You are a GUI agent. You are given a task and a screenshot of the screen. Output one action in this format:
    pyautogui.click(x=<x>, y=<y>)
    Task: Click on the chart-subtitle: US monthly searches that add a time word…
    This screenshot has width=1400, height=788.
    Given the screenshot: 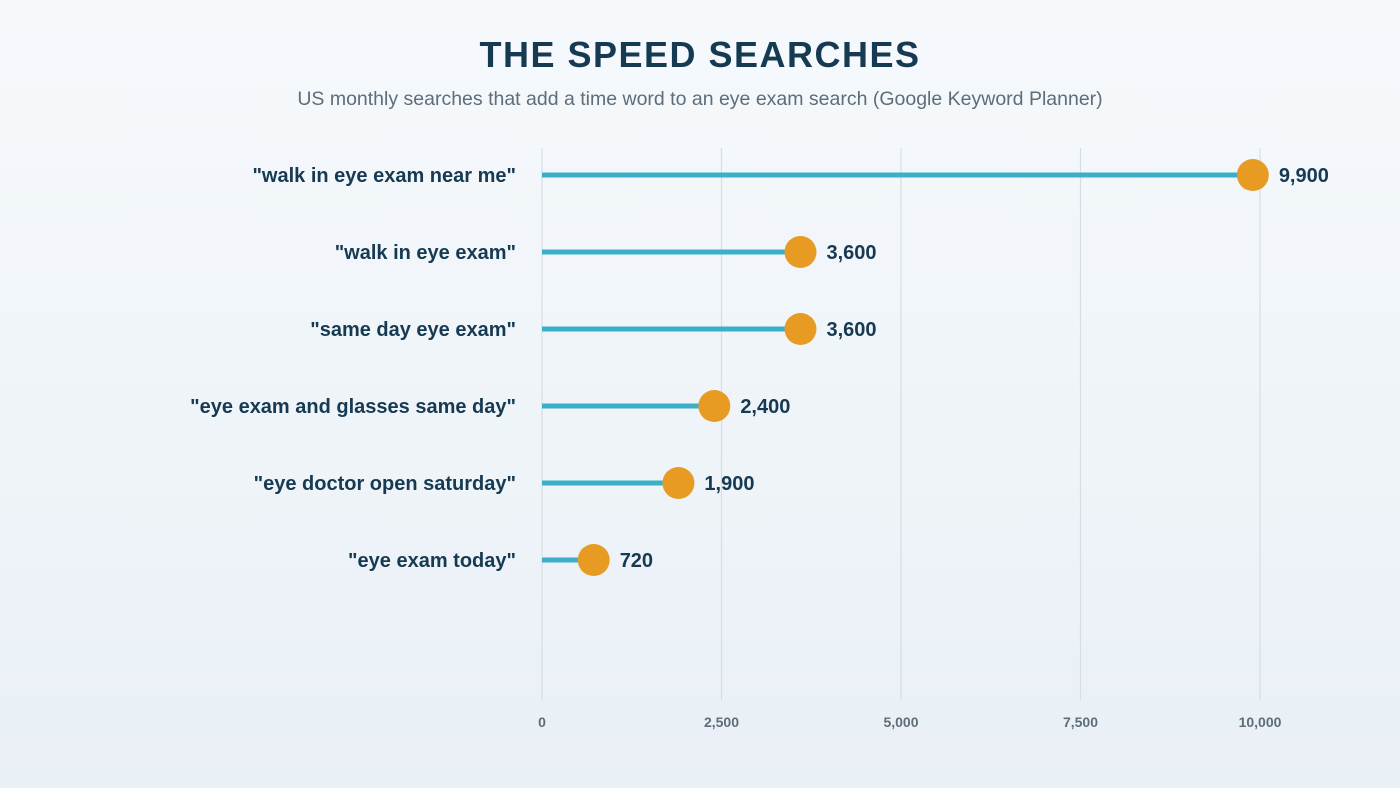 What is the action you would take?
    pyautogui.click(x=700, y=99)
    